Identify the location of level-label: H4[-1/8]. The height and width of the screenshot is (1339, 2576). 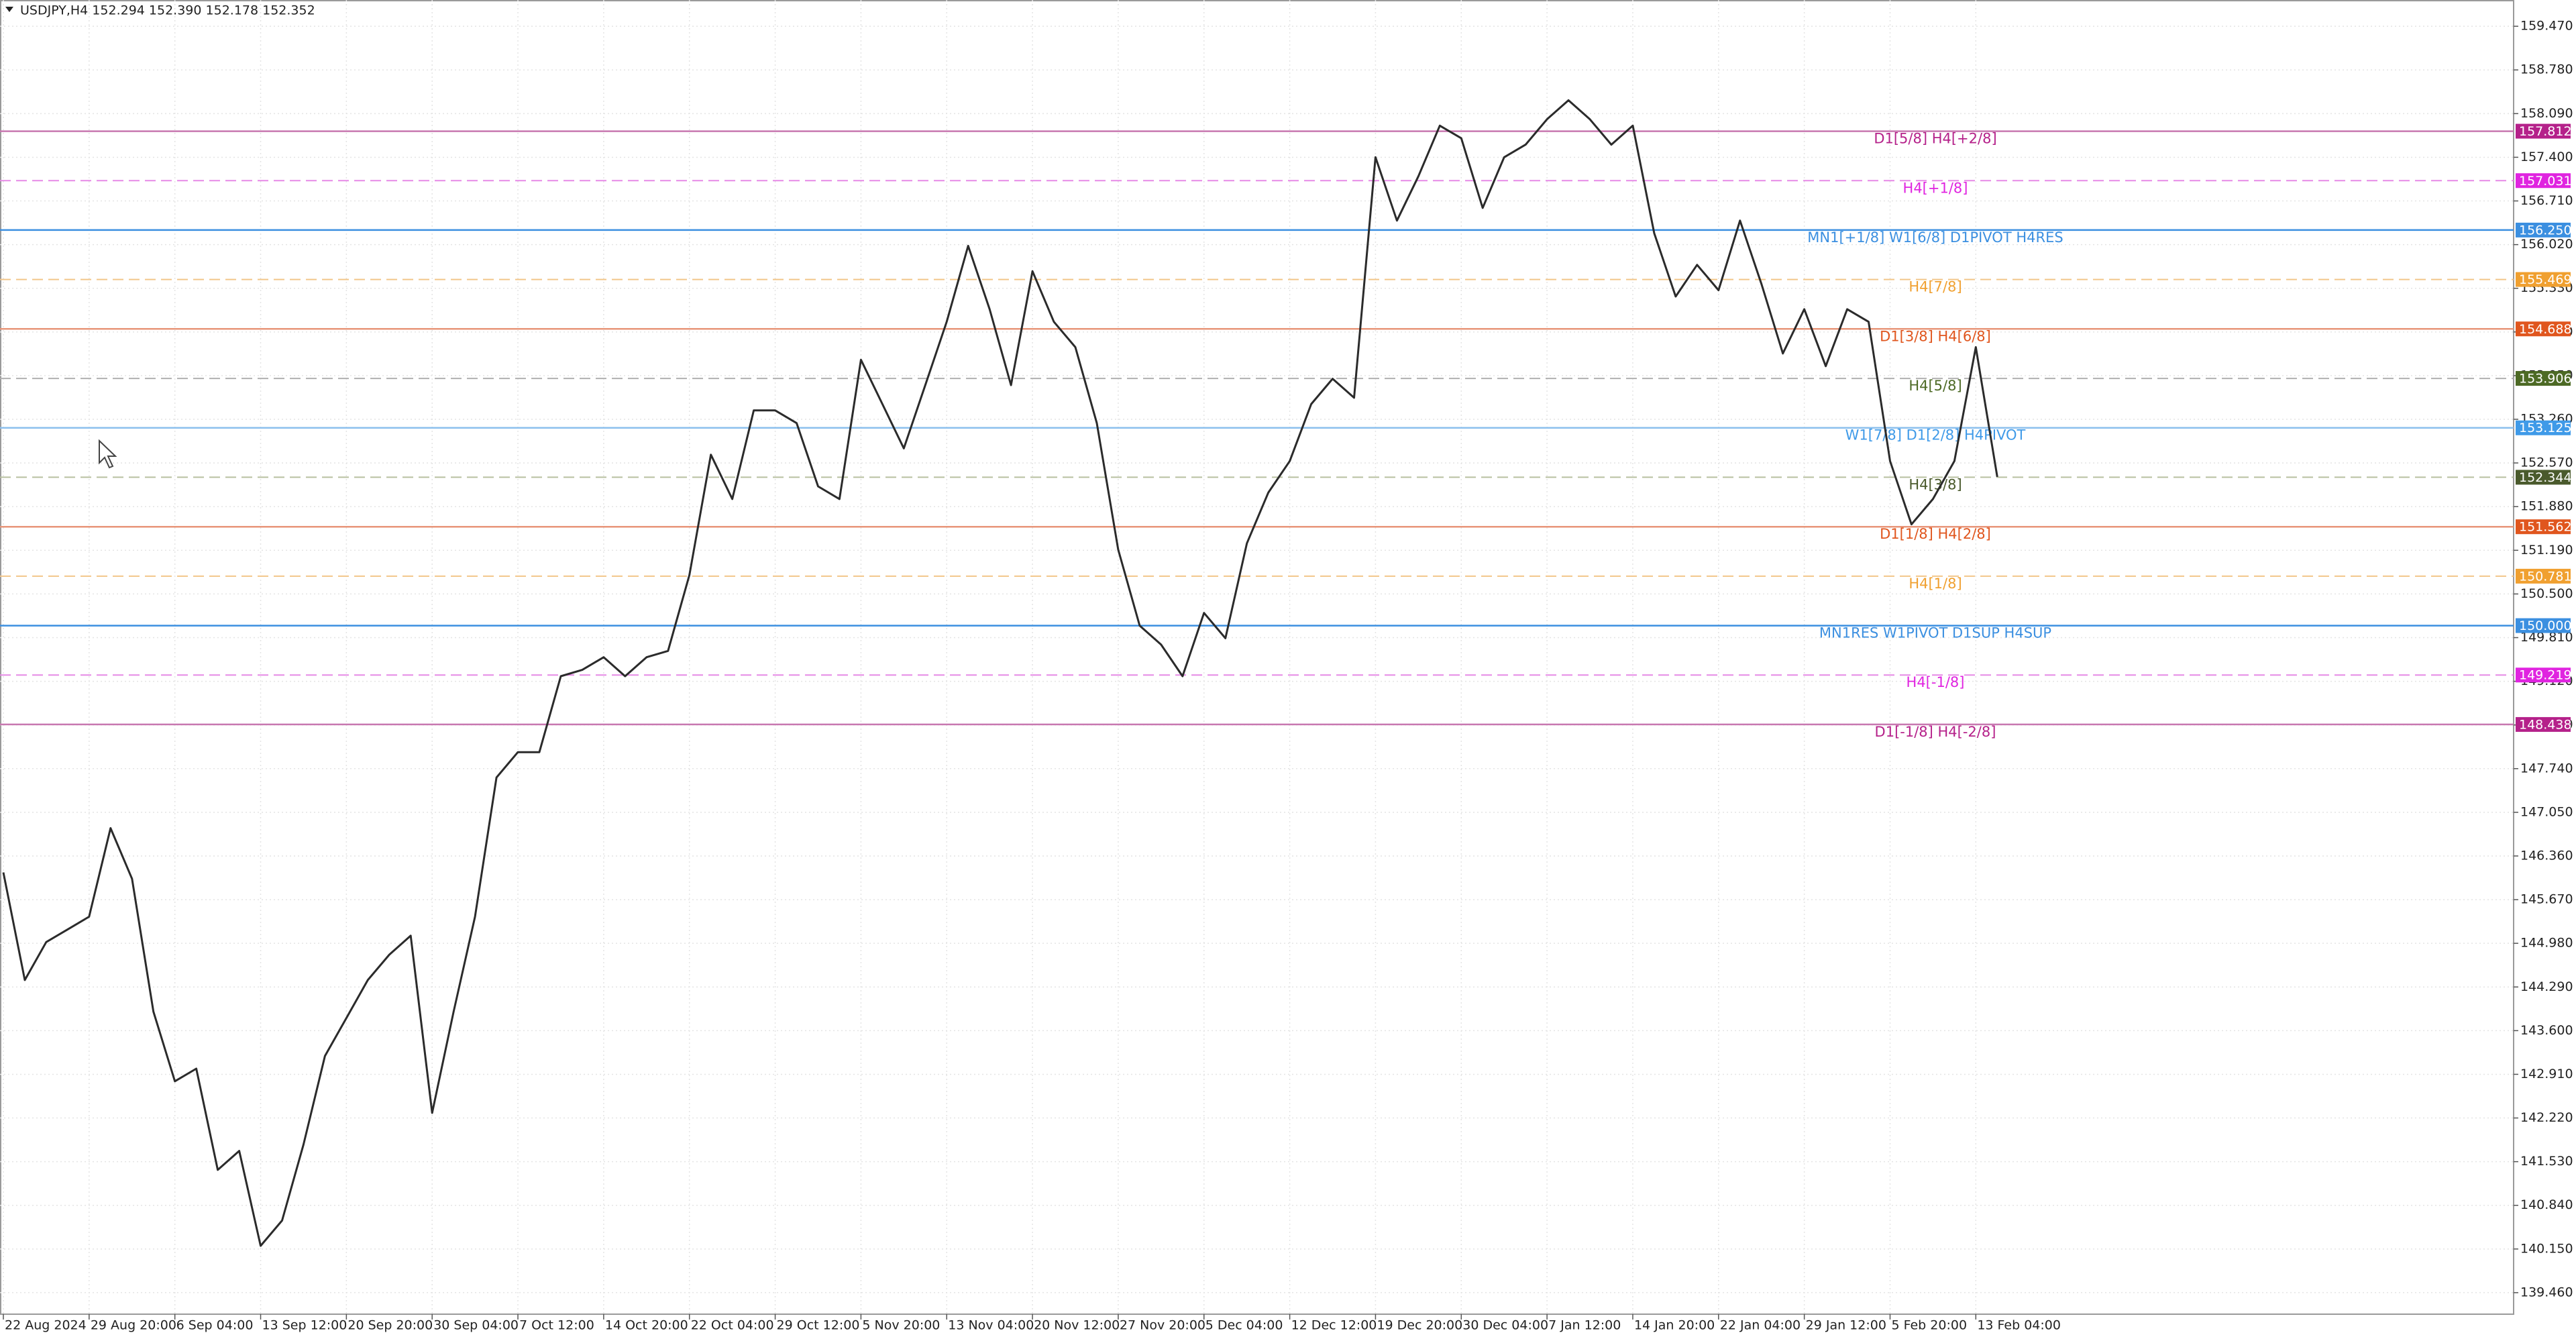
(1936, 682).